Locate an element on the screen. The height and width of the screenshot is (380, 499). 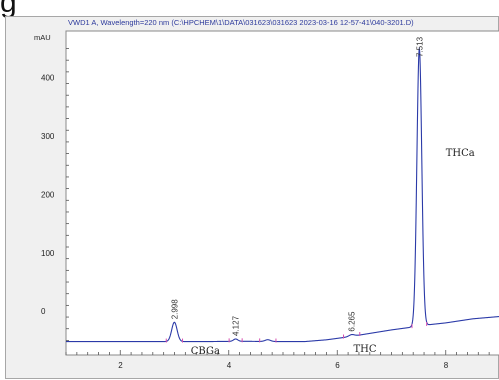
compound-label: THCa is located at coordinates (460, 153).